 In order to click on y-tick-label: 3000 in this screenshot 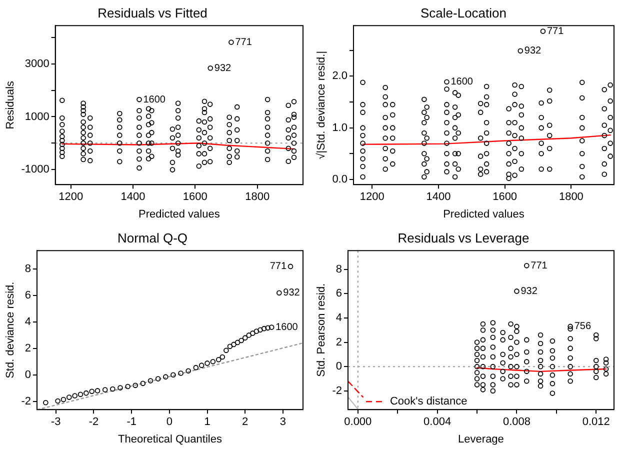, I will do `click(37, 64)`.